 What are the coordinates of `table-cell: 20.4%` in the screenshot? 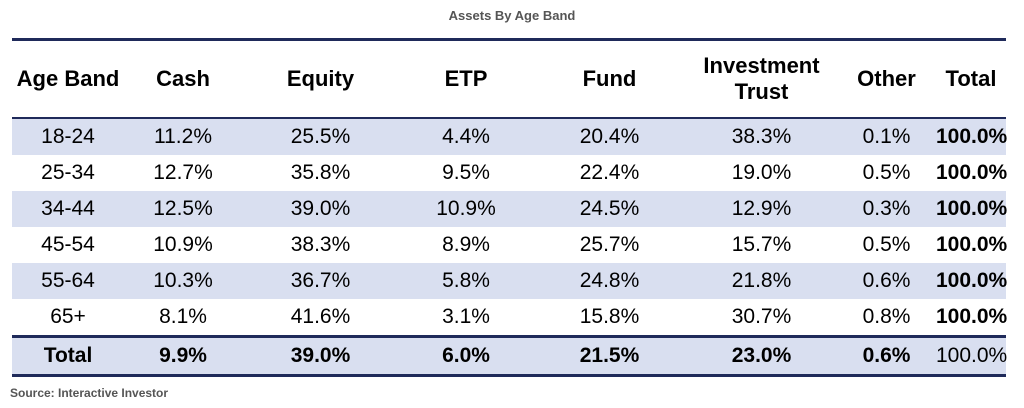 It's located at (609, 136).